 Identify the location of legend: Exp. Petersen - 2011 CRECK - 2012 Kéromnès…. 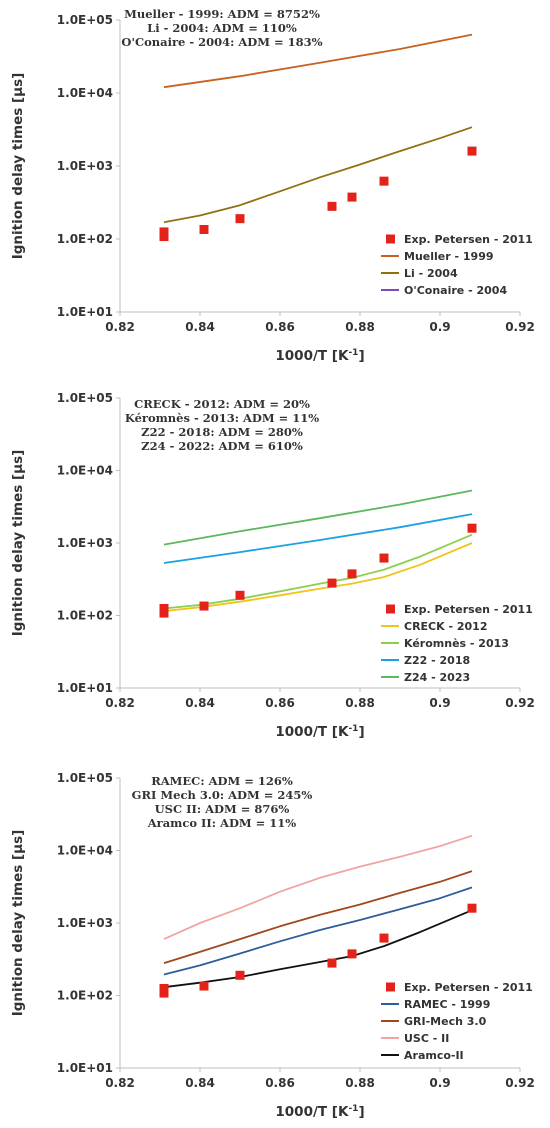
(457, 643).